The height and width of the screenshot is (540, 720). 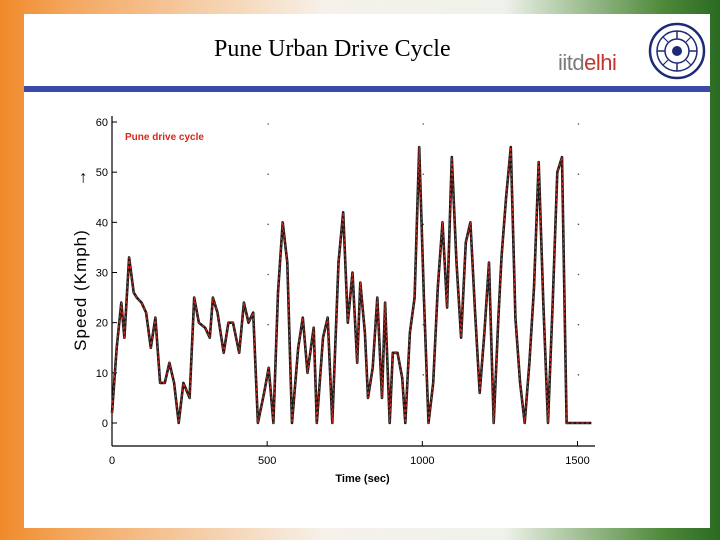 What do you see at coordinates (102, 173) in the screenshot?
I see `y-tick-label: 50` at bounding box center [102, 173].